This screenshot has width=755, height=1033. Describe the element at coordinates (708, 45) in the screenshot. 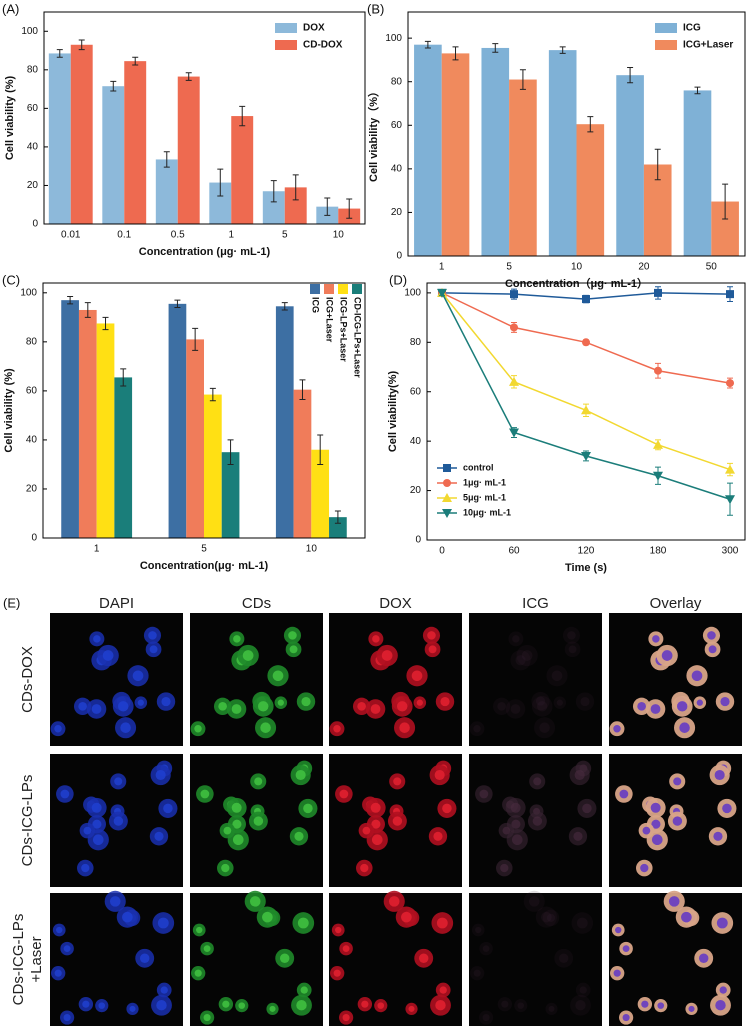

I see `legend-label: ICG+Laser` at that location.